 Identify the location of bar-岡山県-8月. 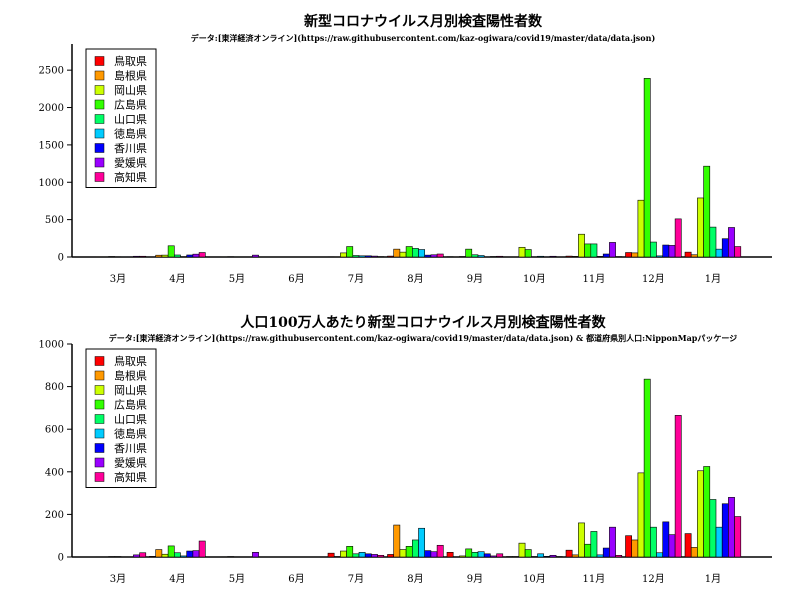
(403, 254).